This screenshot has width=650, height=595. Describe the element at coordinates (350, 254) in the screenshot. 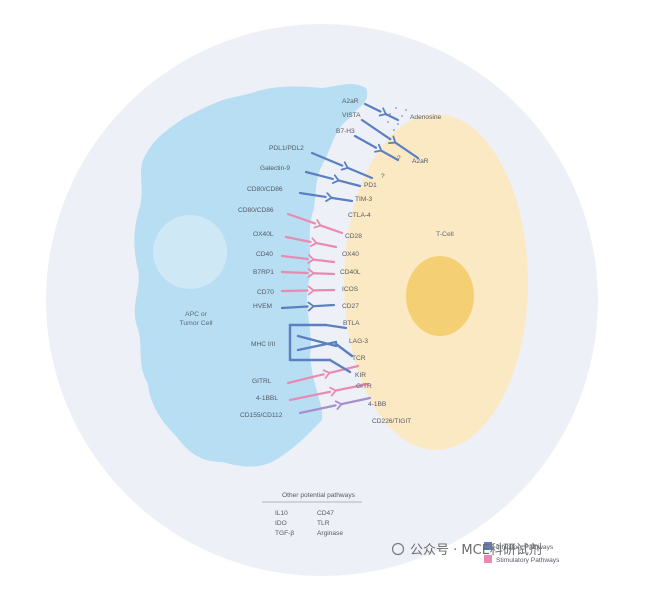

I see `receptor-ox40: OX40` at that location.